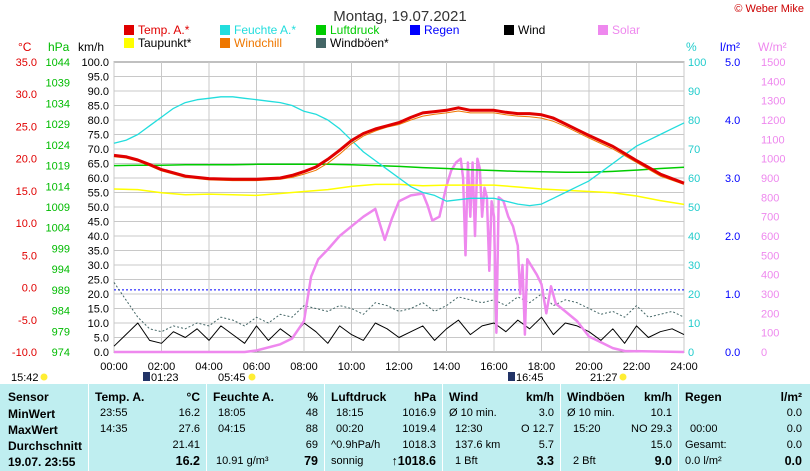 This screenshot has width=810, height=471. What do you see at coordinates (58, 187) in the screenshot?
I see `pressure-tick-label: 1014` at bounding box center [58, 187].